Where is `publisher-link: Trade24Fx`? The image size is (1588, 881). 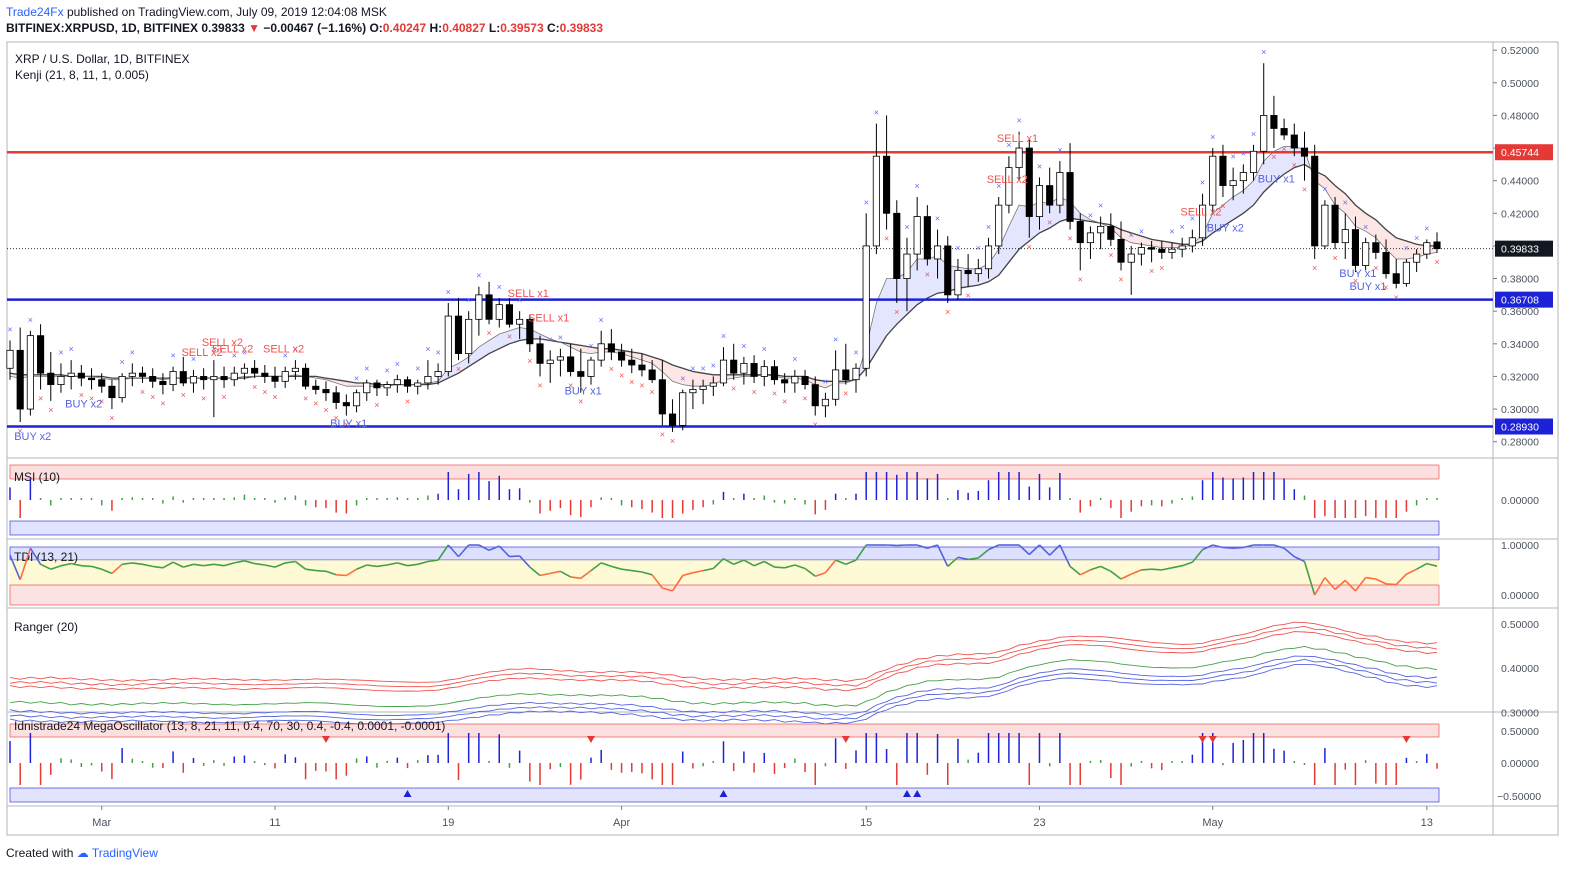 publisher-link: Trade24Fx is located at coordinates (35, 12).